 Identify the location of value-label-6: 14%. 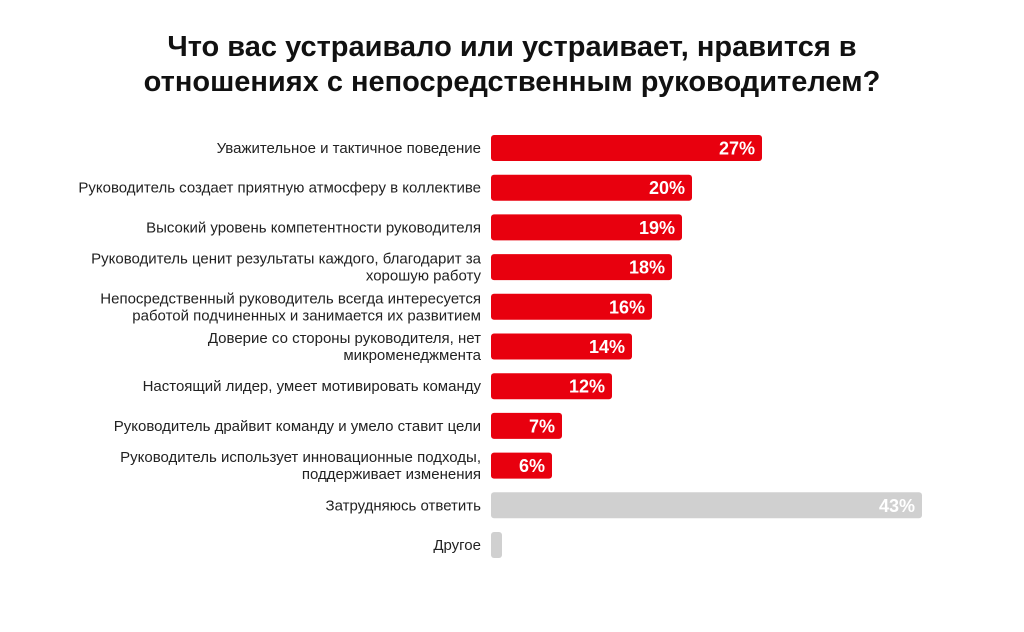
(607, 347).